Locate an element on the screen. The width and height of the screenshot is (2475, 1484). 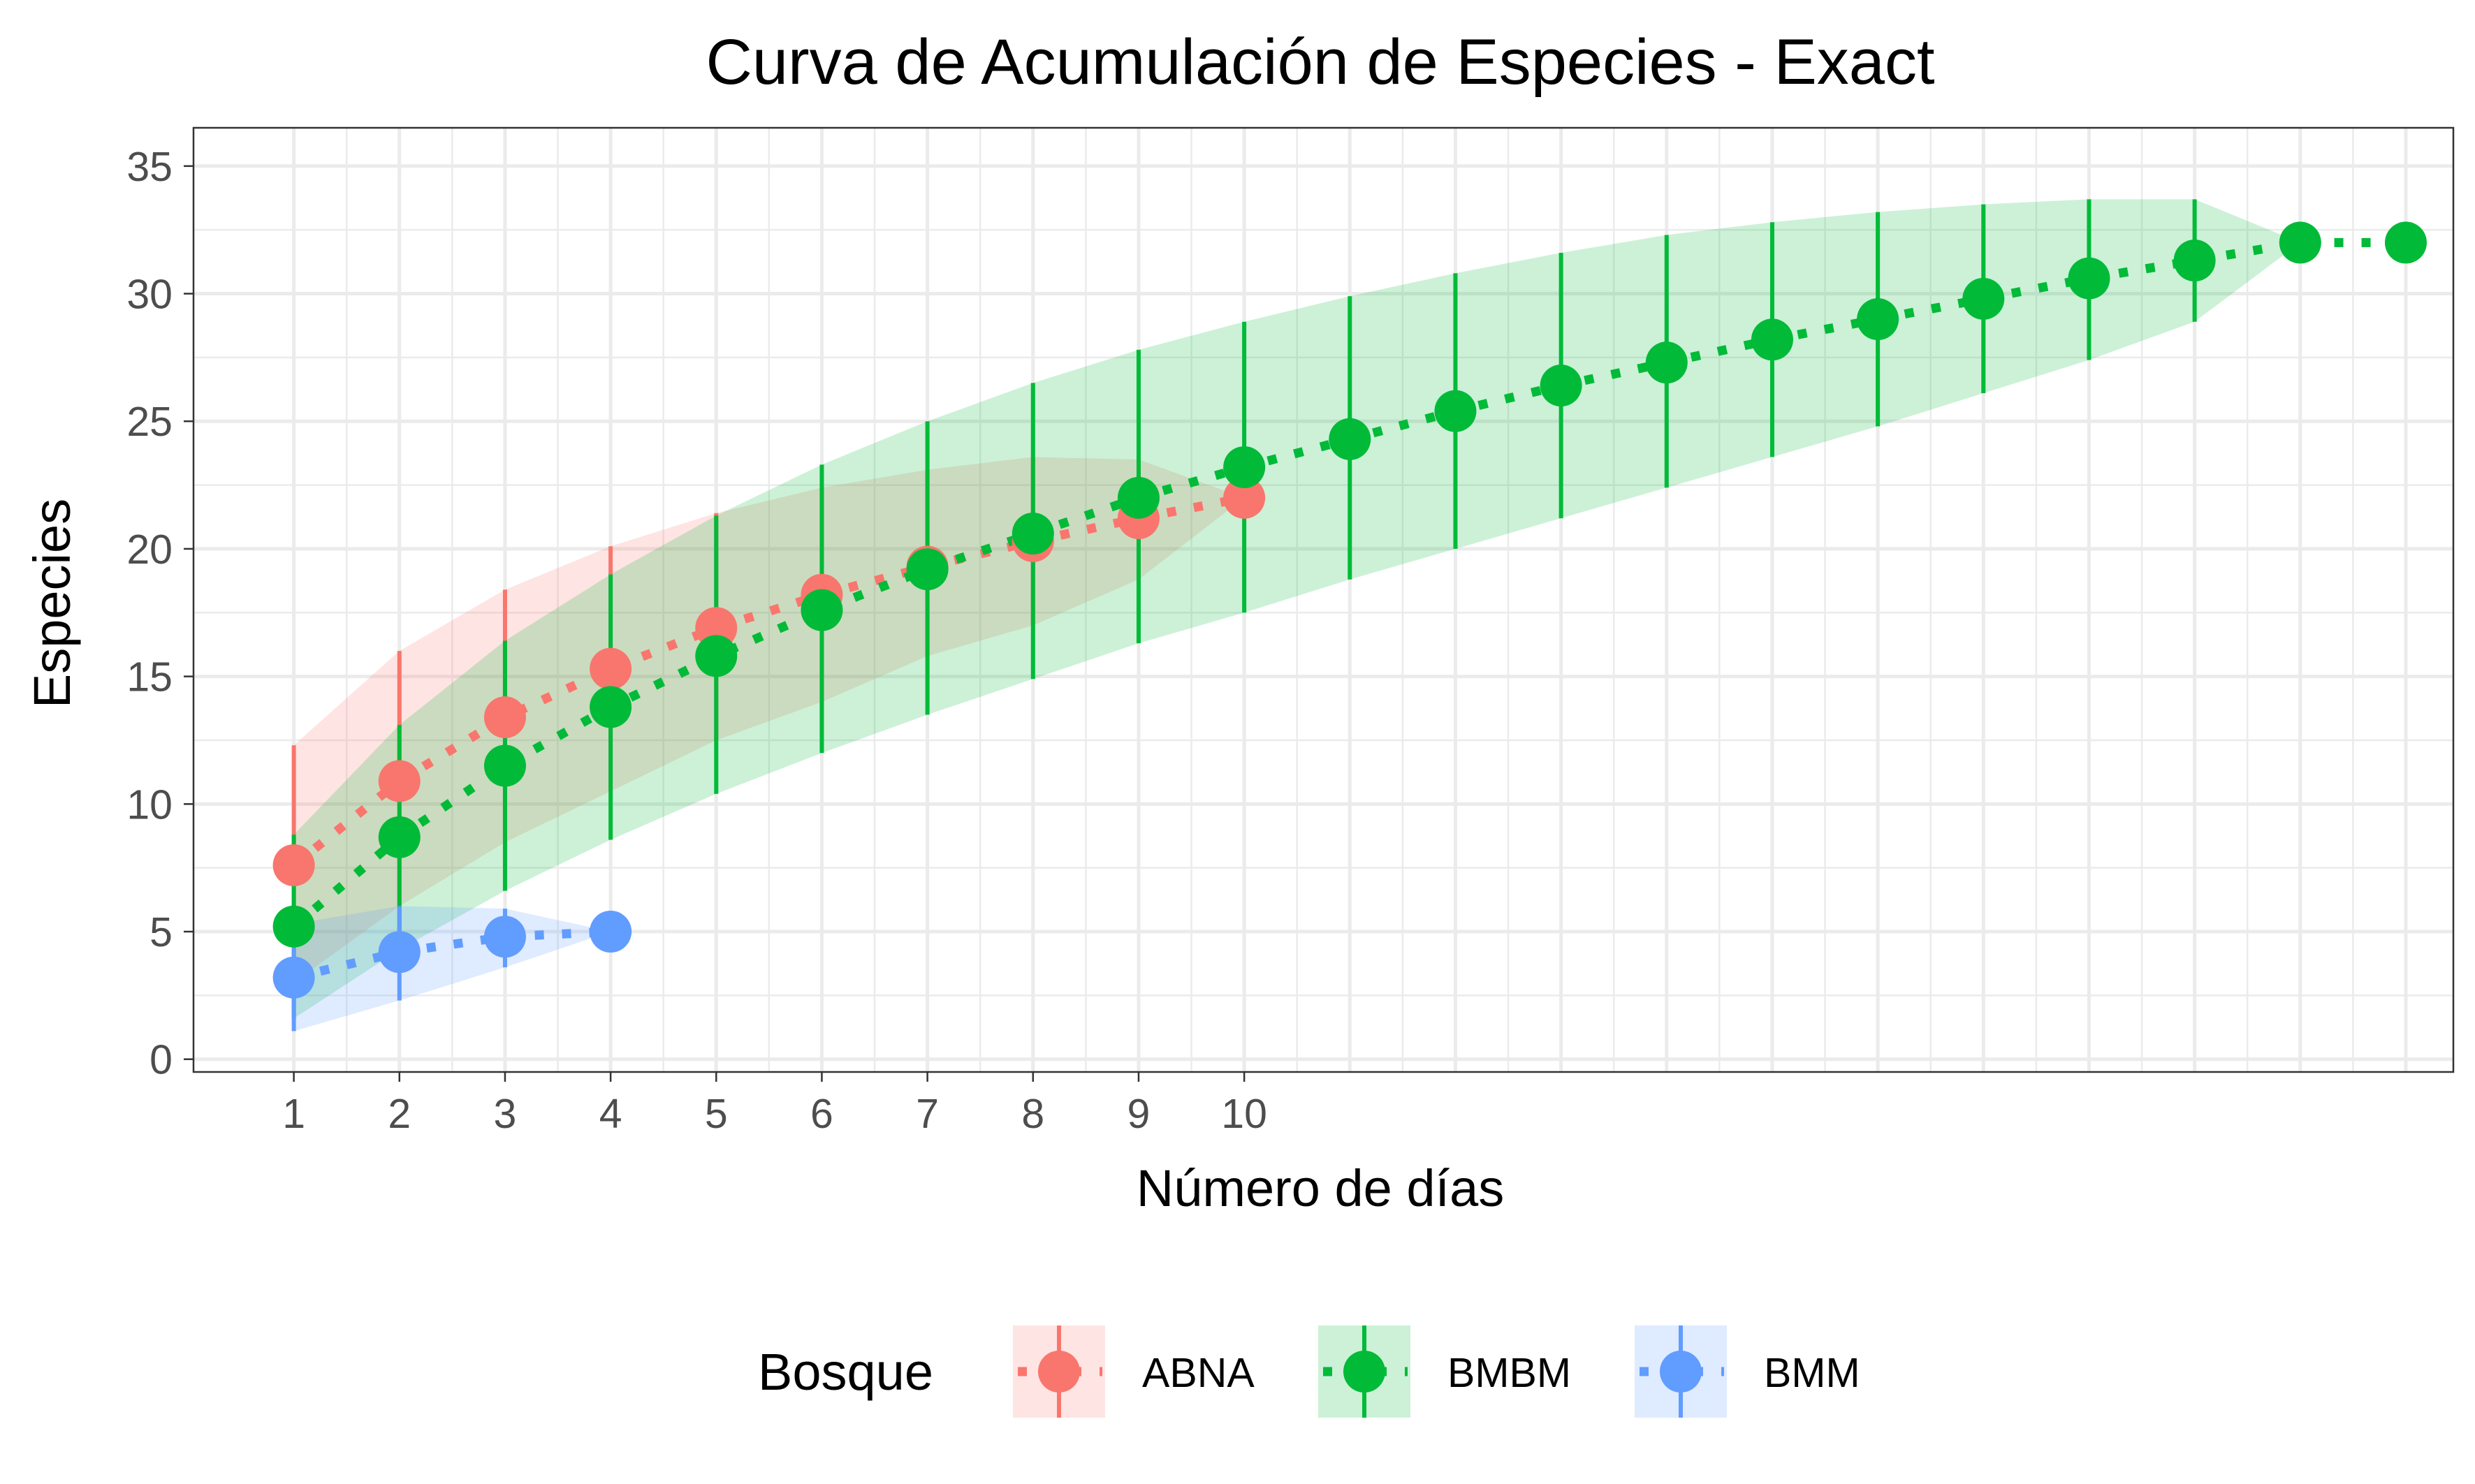
x-tick-label: 2 is located at coordinates (399, 1114).